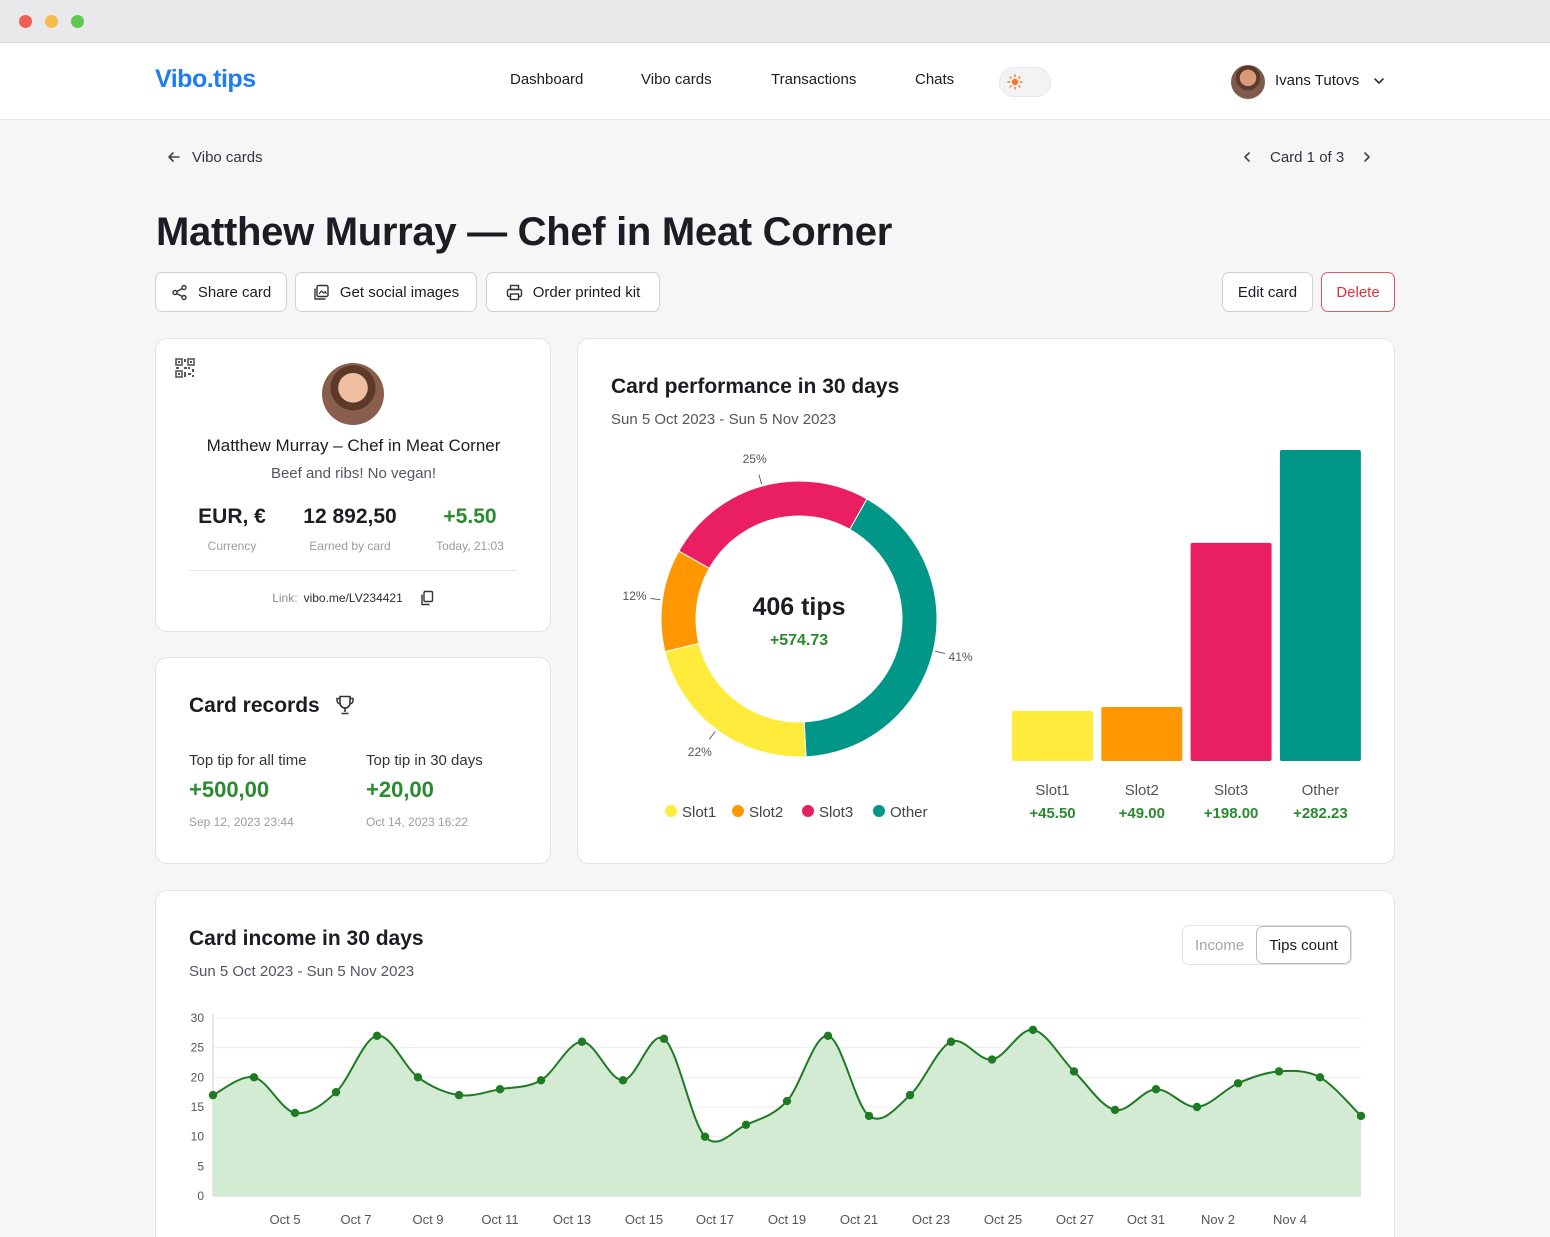  I want to click on bar-slot2, so click(1142, 734).